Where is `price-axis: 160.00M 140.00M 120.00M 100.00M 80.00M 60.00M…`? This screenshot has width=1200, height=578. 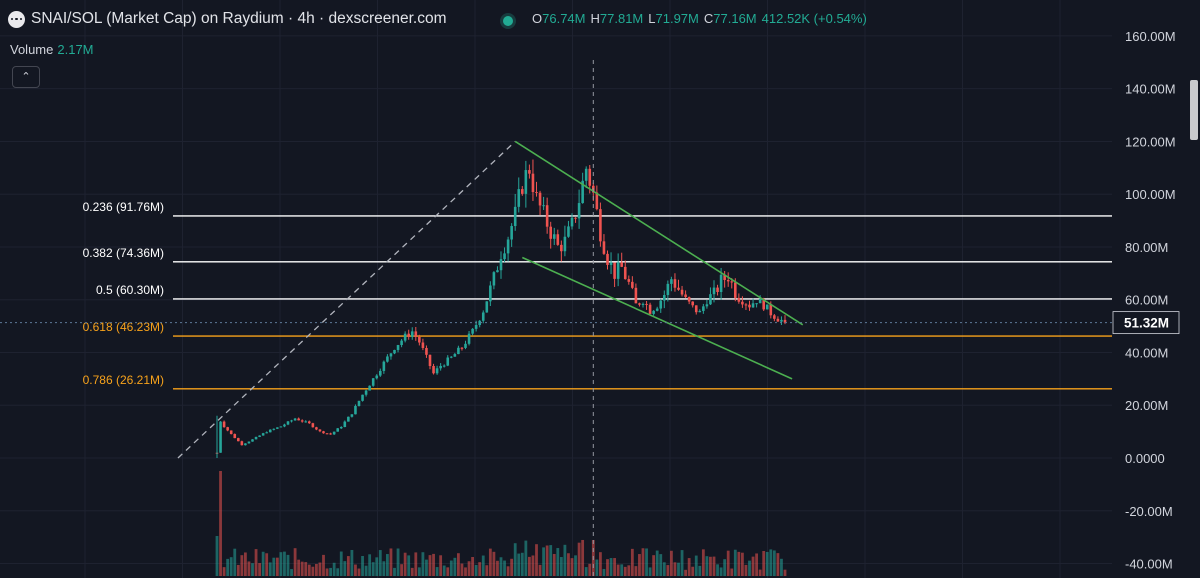
price-axis: 160.00M 140.00M 120.00M 100.00M 80.00M 60.00M… is located at coordinates (1146, 300).